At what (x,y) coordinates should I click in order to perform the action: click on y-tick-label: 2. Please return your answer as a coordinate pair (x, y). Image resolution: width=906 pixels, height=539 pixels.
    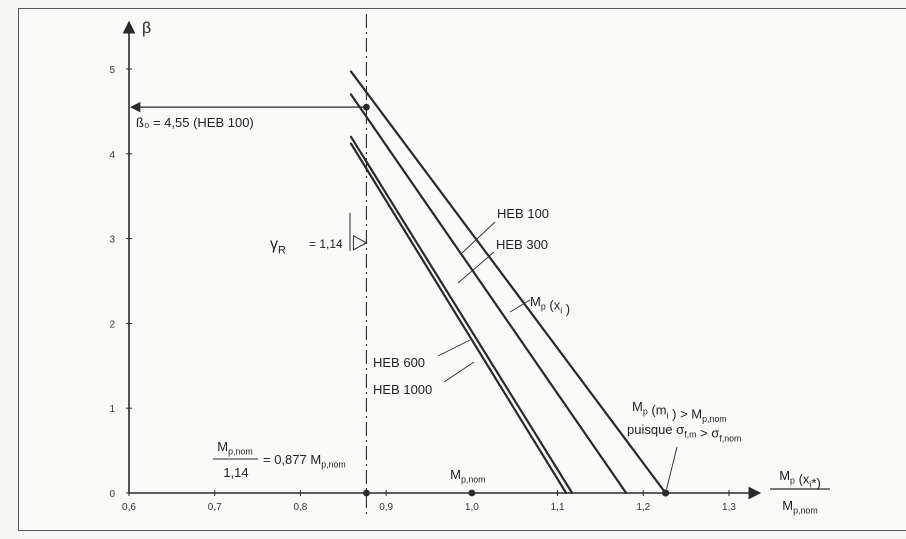
    Looking at the image, I should click on (112, 324).